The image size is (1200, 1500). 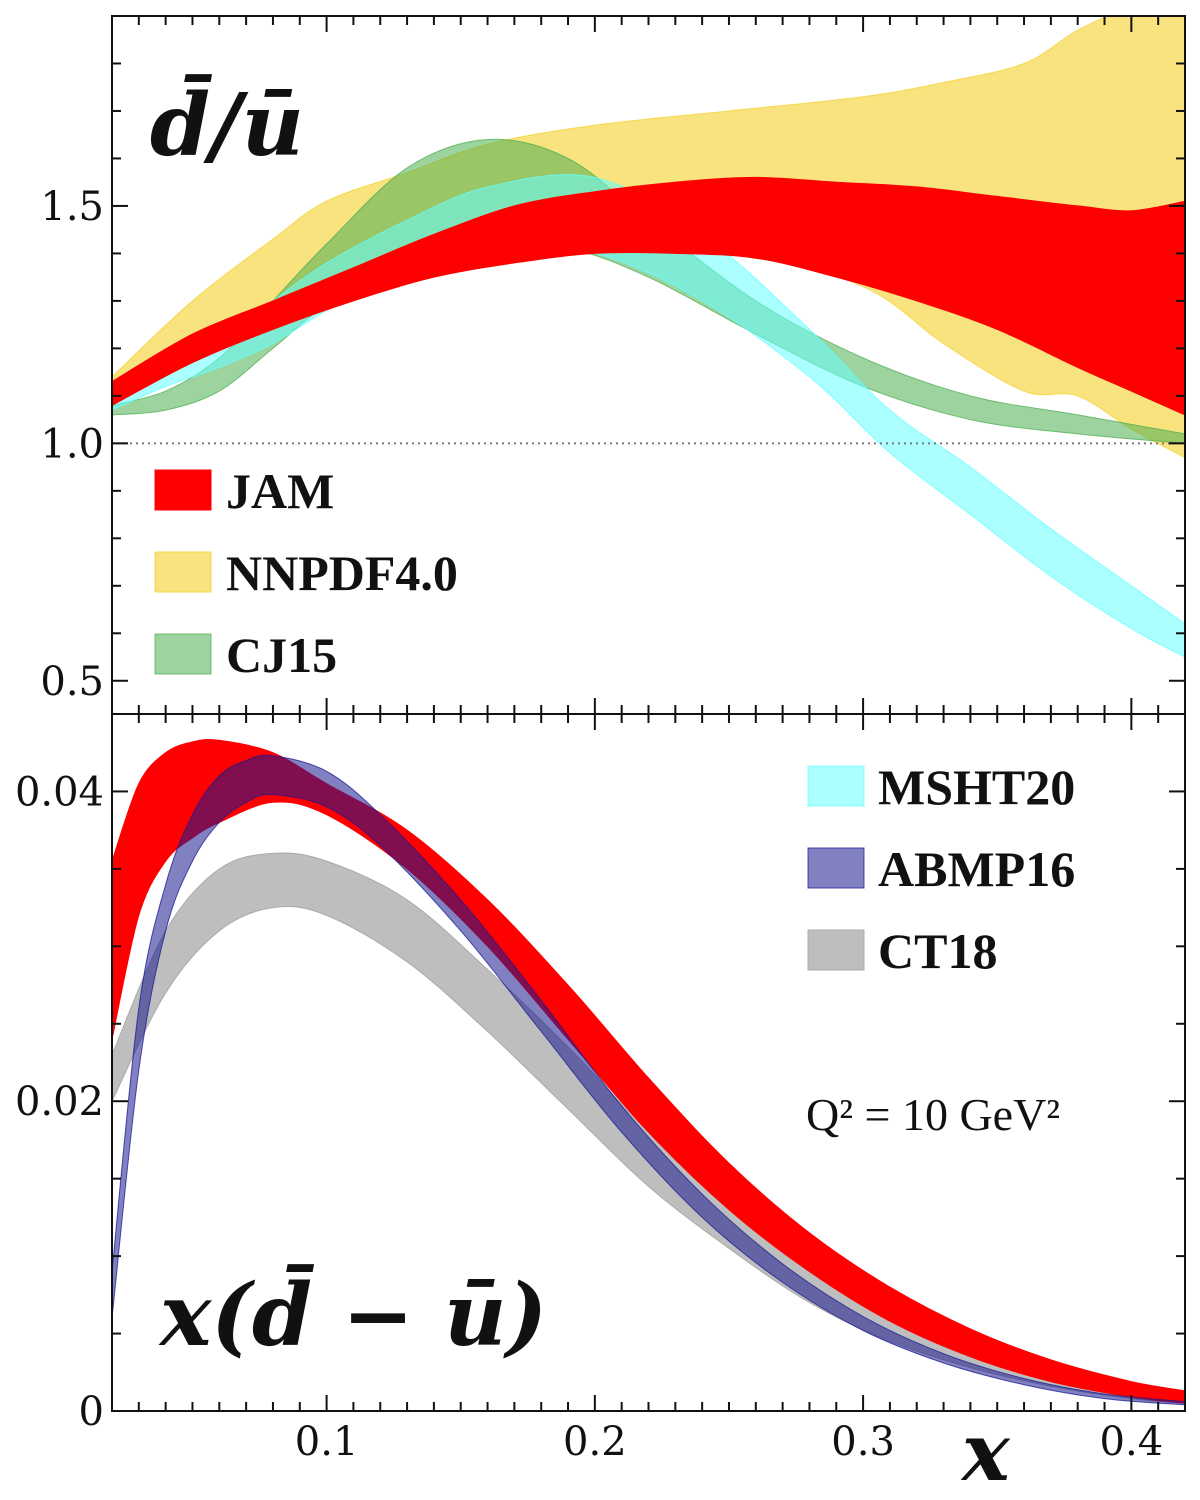 What do you see at coordinates (327, 1442) in the screenshot?
I see `x-tick-label: 0.1` at bounding box center [327, 1442].